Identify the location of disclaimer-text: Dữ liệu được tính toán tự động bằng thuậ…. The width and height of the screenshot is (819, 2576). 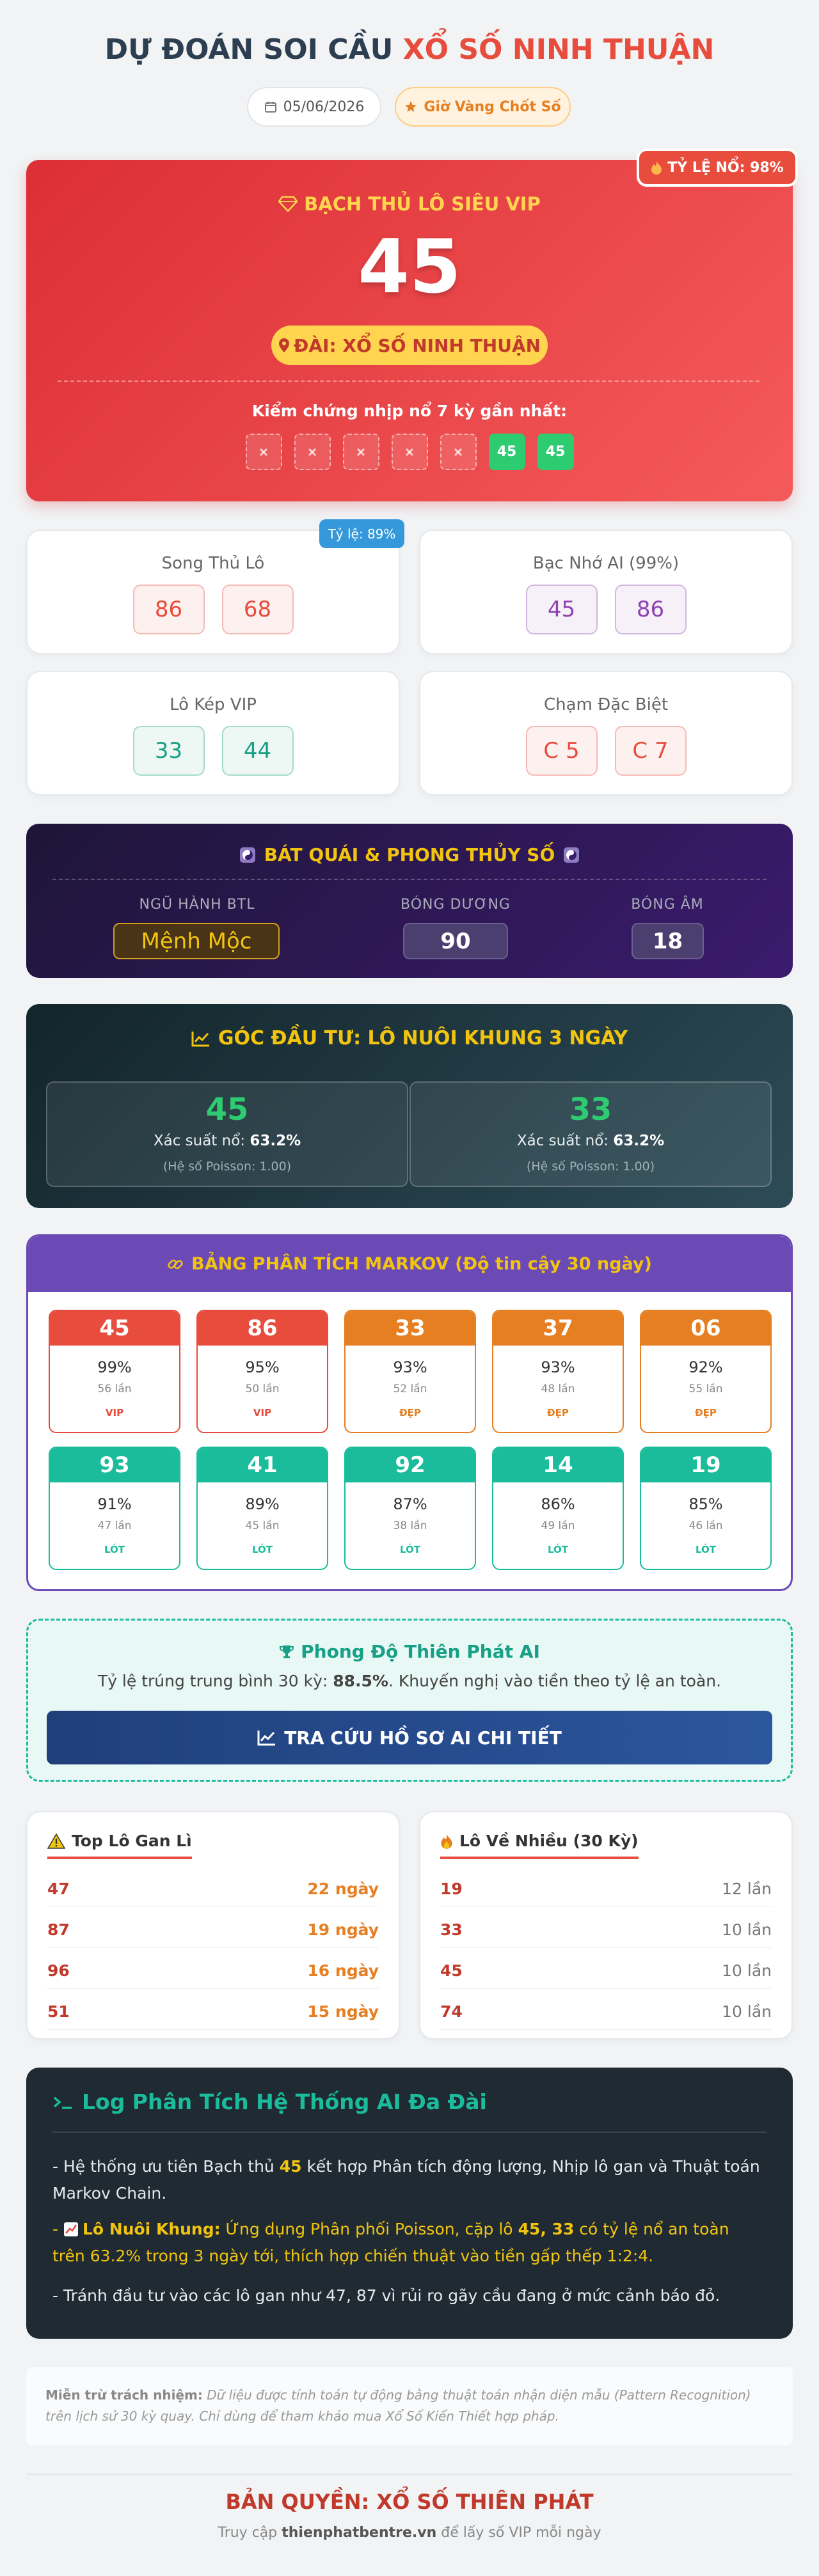
(398, 2405).